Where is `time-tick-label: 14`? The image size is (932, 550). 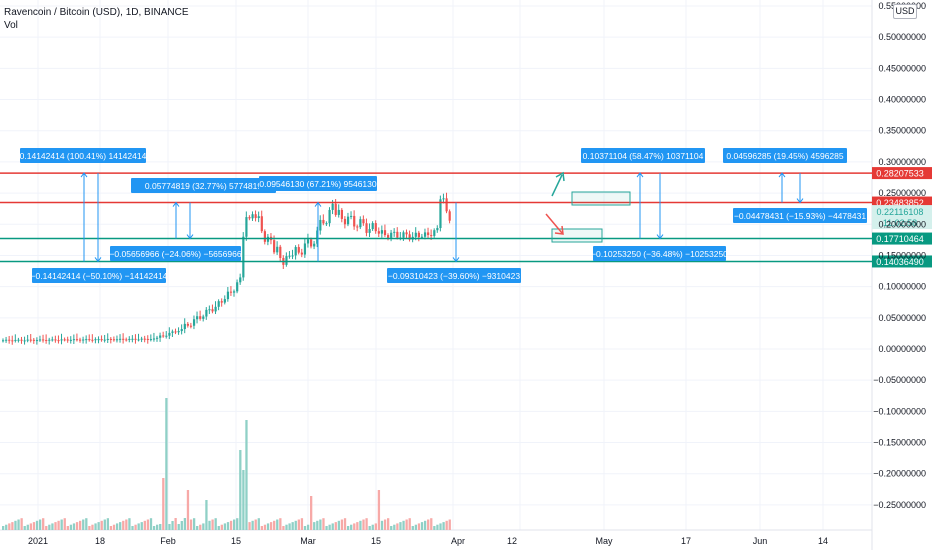
time-tick-label: 14 is located at coordinates (823, 541).